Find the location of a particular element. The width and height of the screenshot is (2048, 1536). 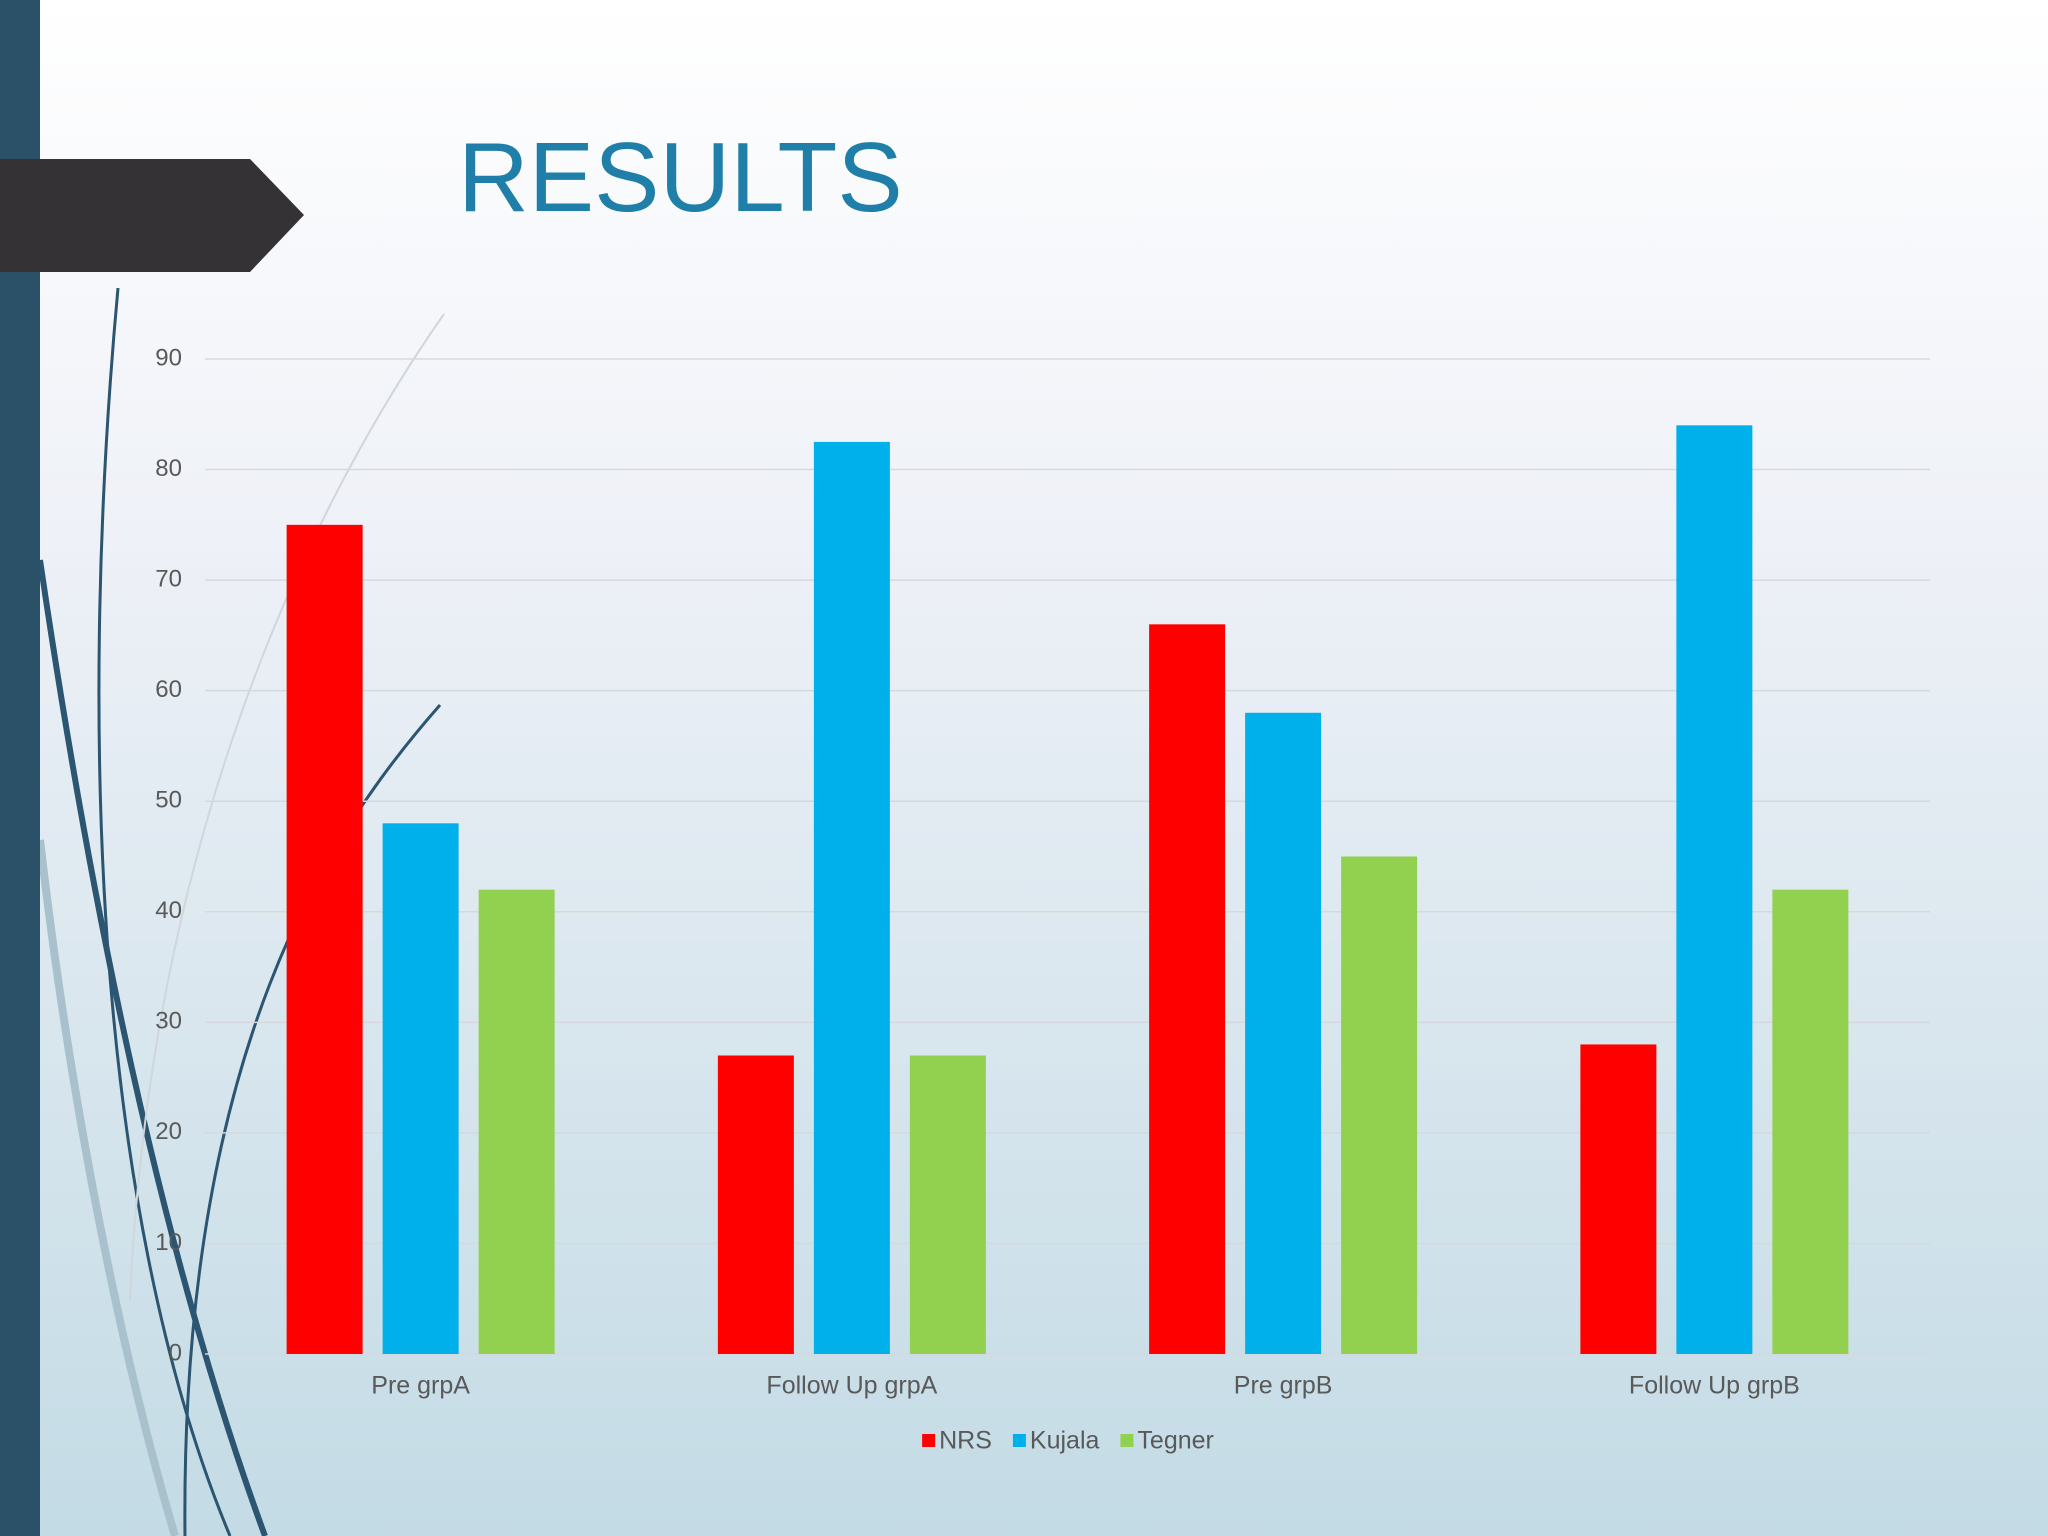

legend-label: Tegner is located at coordinates (1175, 1441).